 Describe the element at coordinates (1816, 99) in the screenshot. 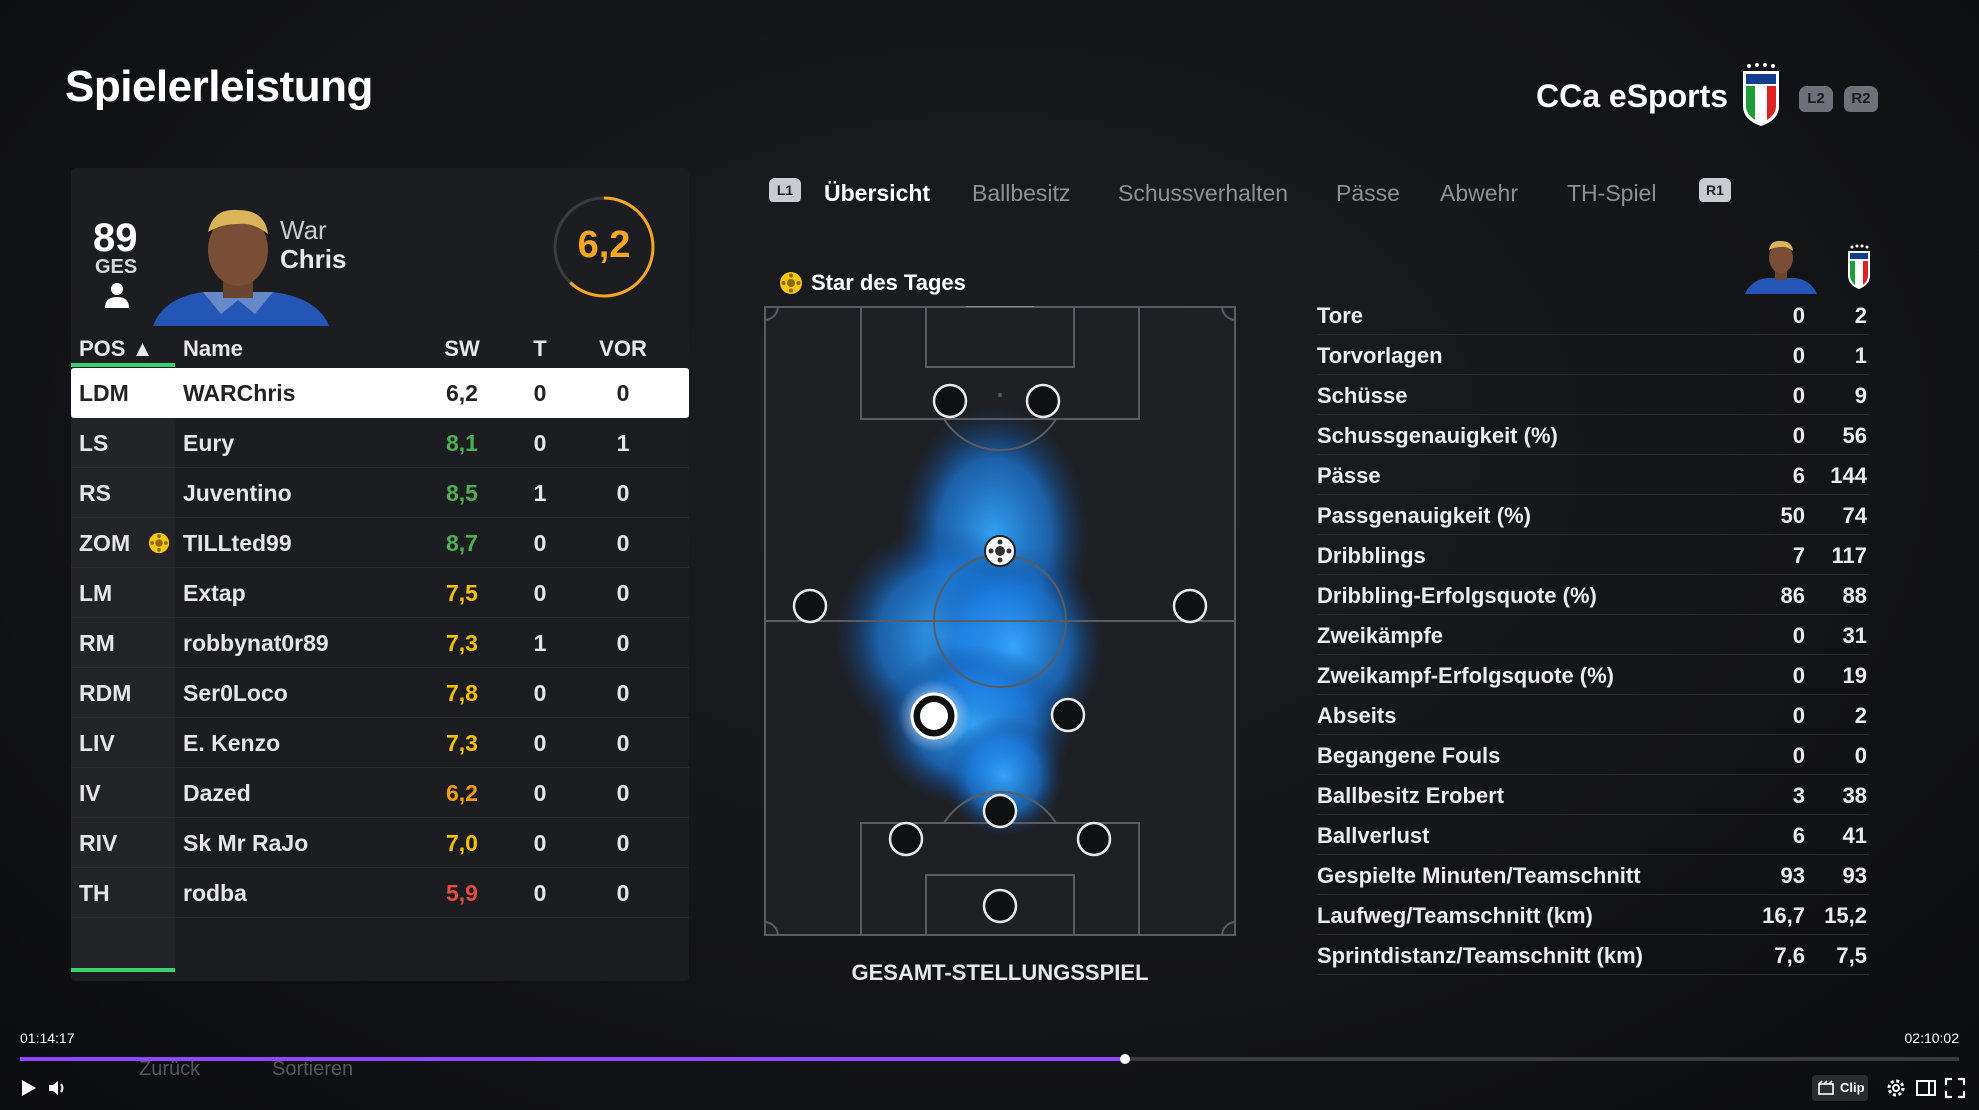

I see `l2-button: L2` at that location.